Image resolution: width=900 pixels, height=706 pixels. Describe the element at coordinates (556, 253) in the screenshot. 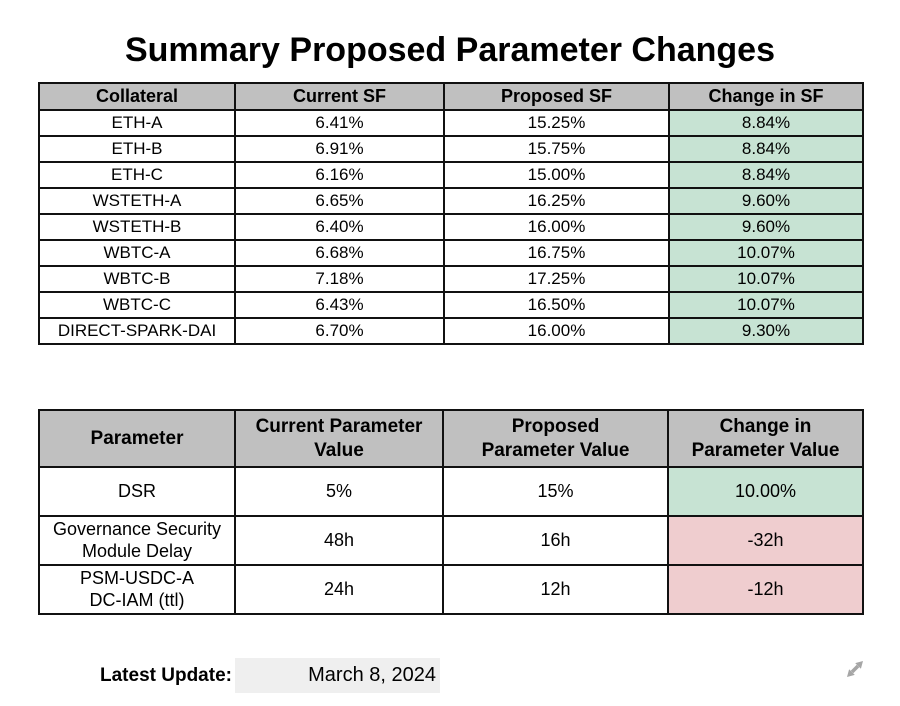

I see `proposed-sf-cell: 16.75%` at that location.